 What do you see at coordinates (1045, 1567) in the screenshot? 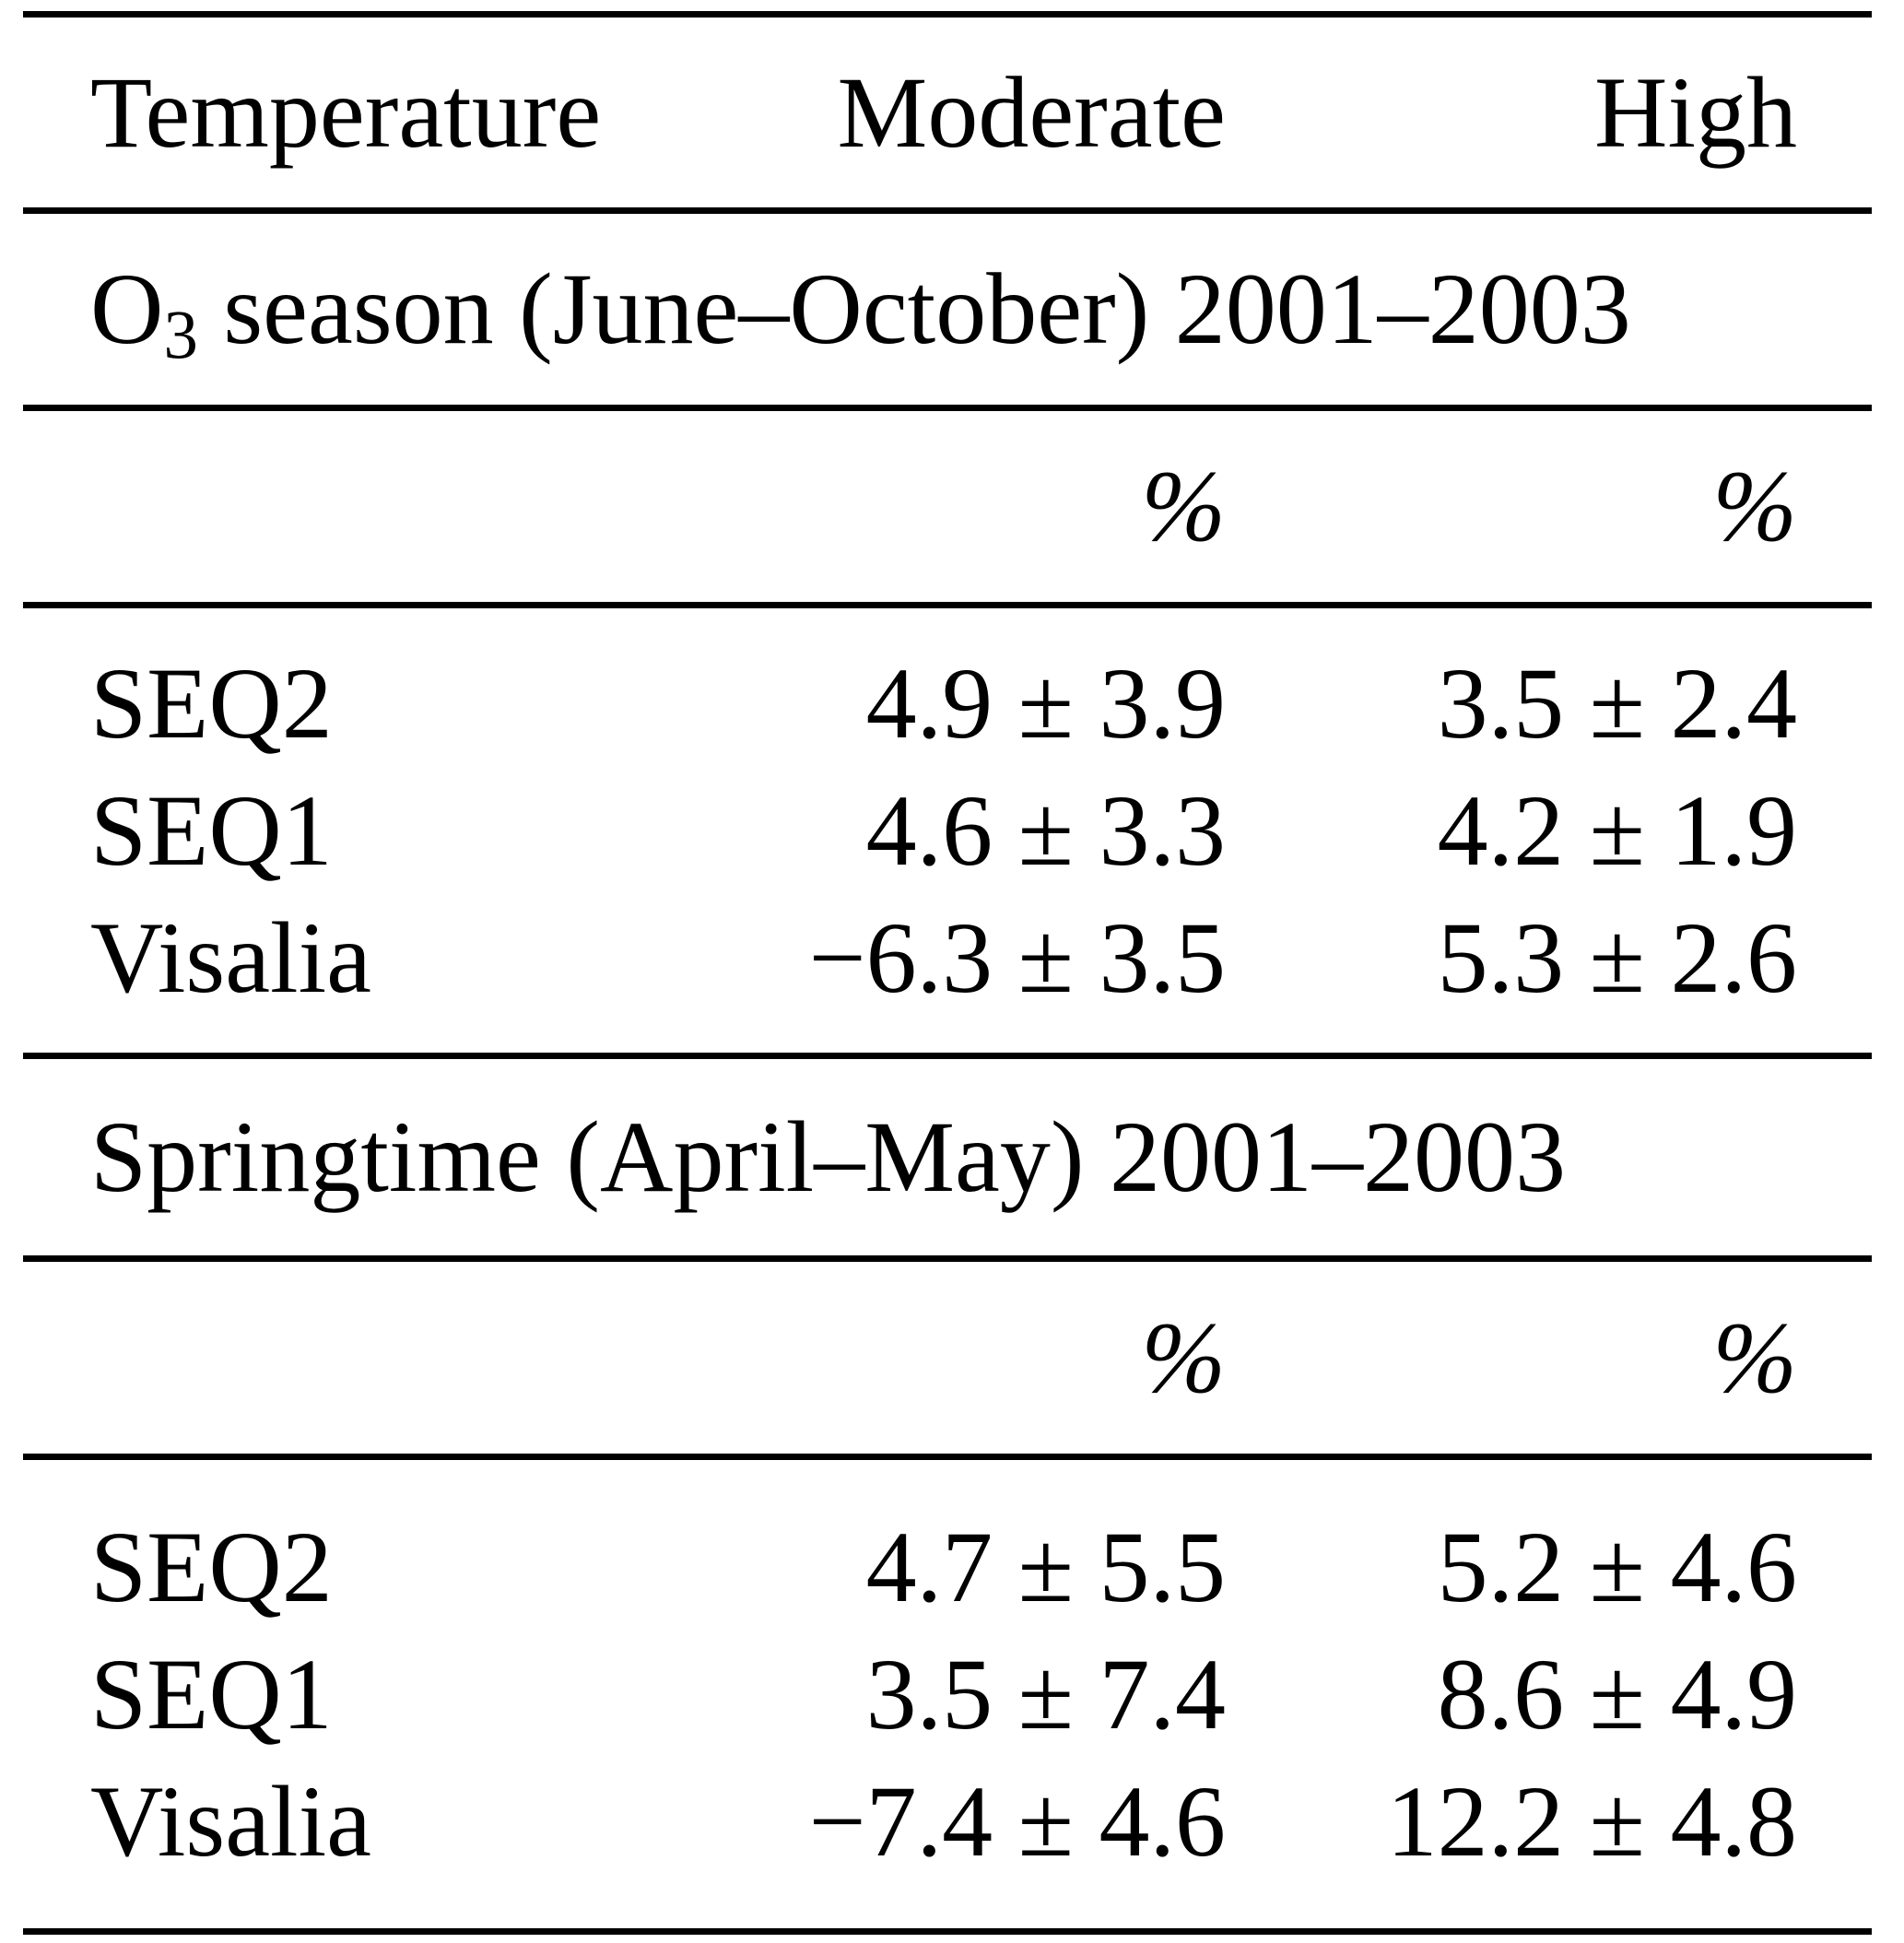
I see `value-moderate: 4.7 ± 5.5` at bounding box center [1045, 1567].